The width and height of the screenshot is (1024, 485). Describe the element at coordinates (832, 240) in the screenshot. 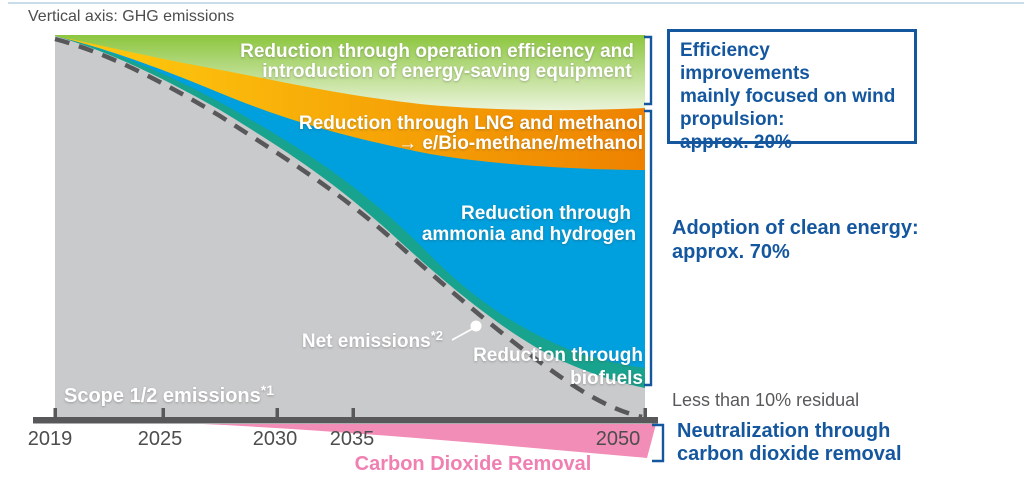

I see `clean-energy-annotation: Adoption of clean energy: approx. 70%` at that location.